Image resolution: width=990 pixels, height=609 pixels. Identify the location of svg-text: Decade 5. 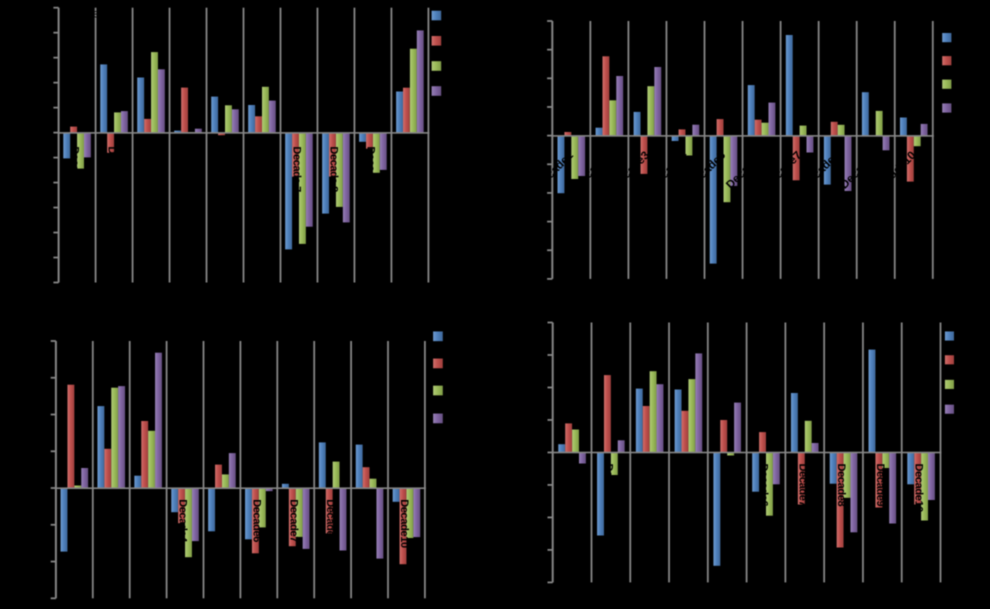
(223, 169).